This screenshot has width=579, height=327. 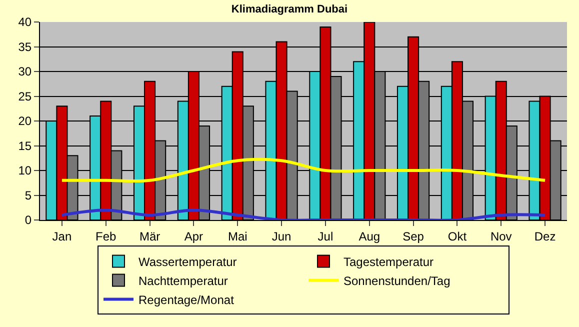 I want to click on x-tick-label: Aug, so click(x=369, y=236).